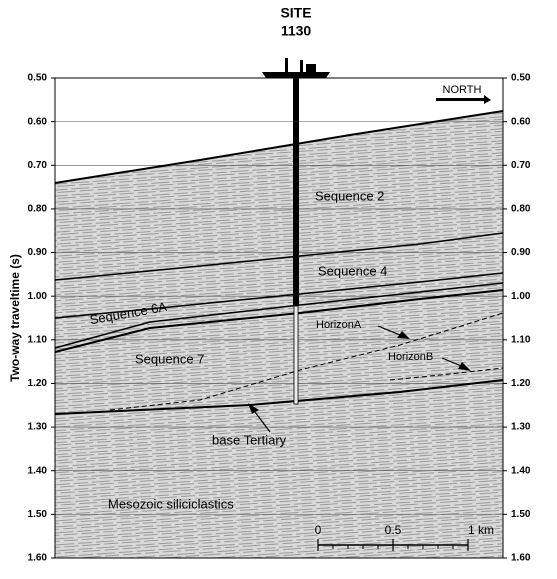  What do you see at coordinates (339, 325) in the screenshot?
I see `annotation: HorizonA` at bounding box center [339, 325].